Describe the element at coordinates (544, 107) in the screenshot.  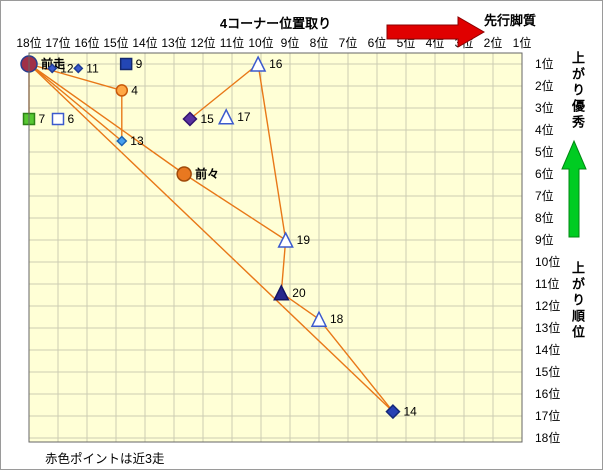
I see `y-tick-label: 3位` at that location.